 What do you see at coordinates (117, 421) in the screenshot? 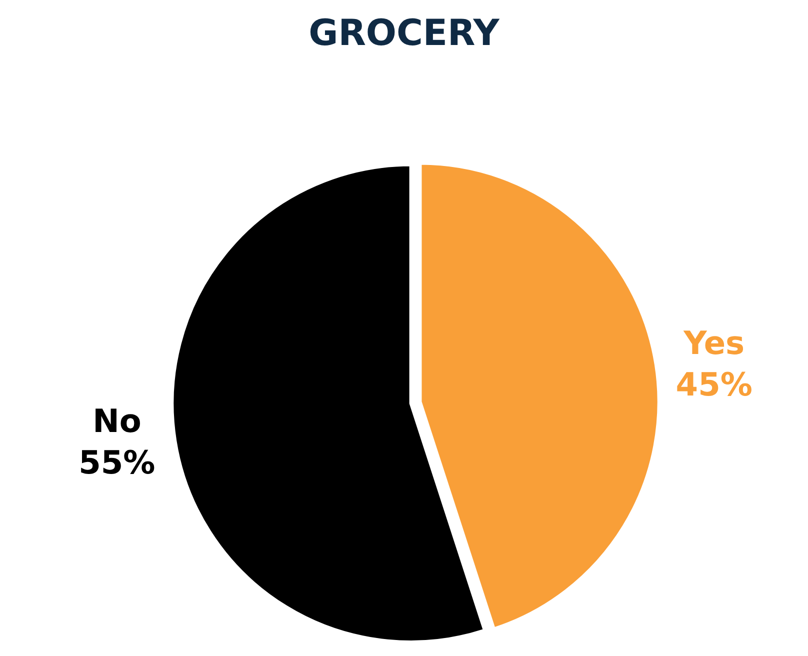
I see `slice-label: No` at bounding box center [117, 421].